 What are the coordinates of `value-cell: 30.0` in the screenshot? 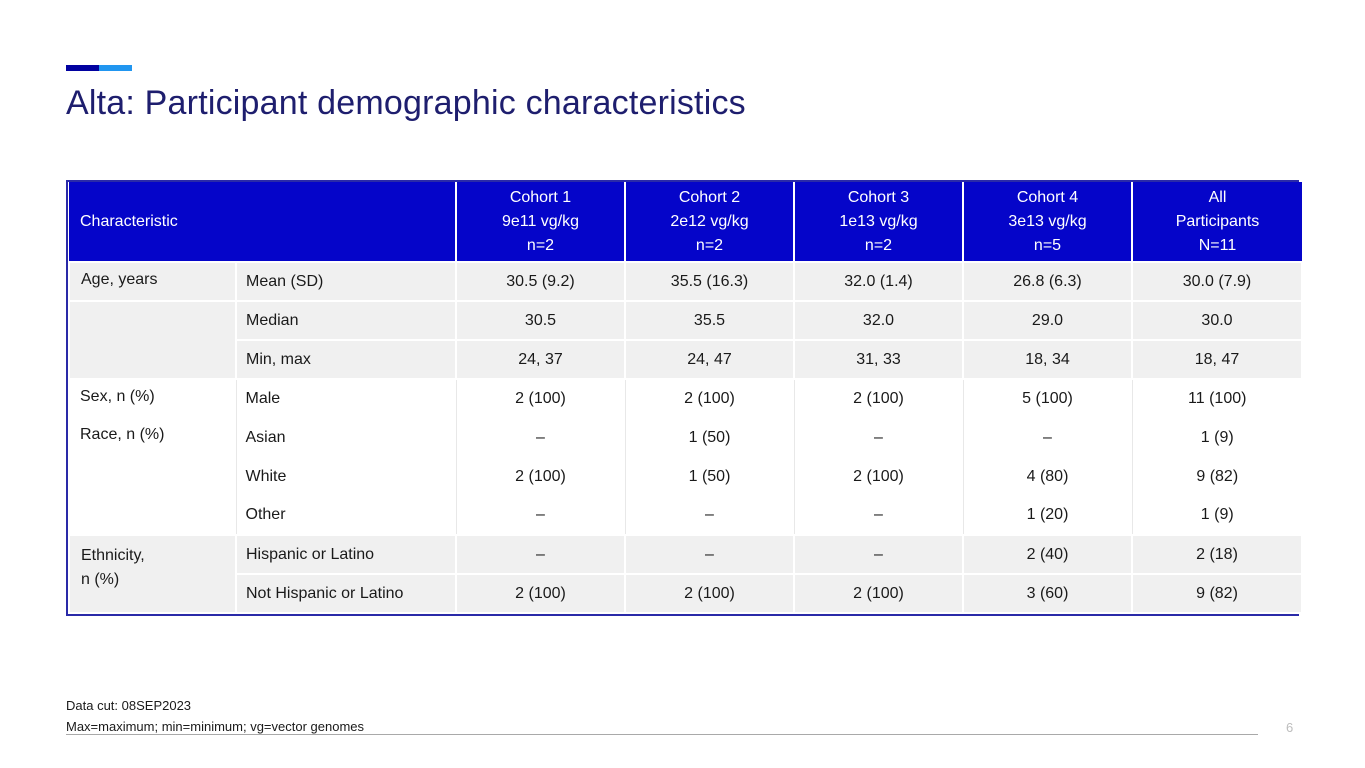 It's located at (1217, 320).